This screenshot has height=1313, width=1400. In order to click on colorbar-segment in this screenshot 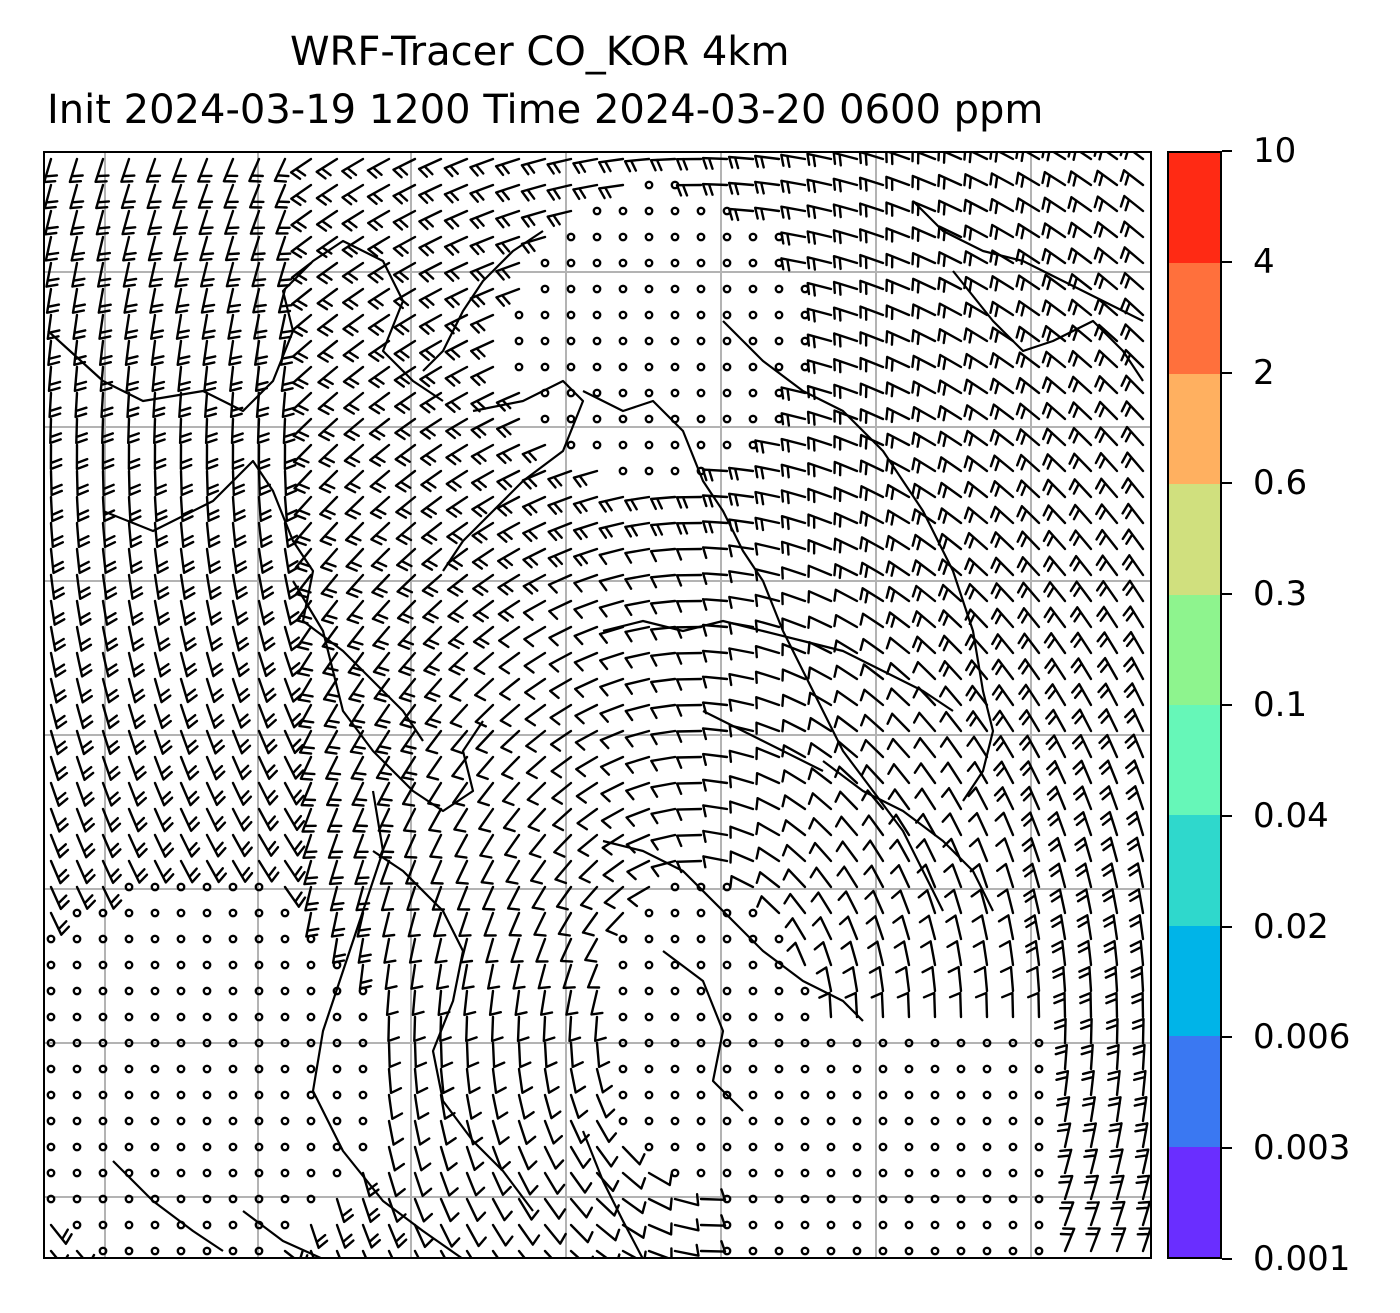, I will do `click(1194, 539)`.